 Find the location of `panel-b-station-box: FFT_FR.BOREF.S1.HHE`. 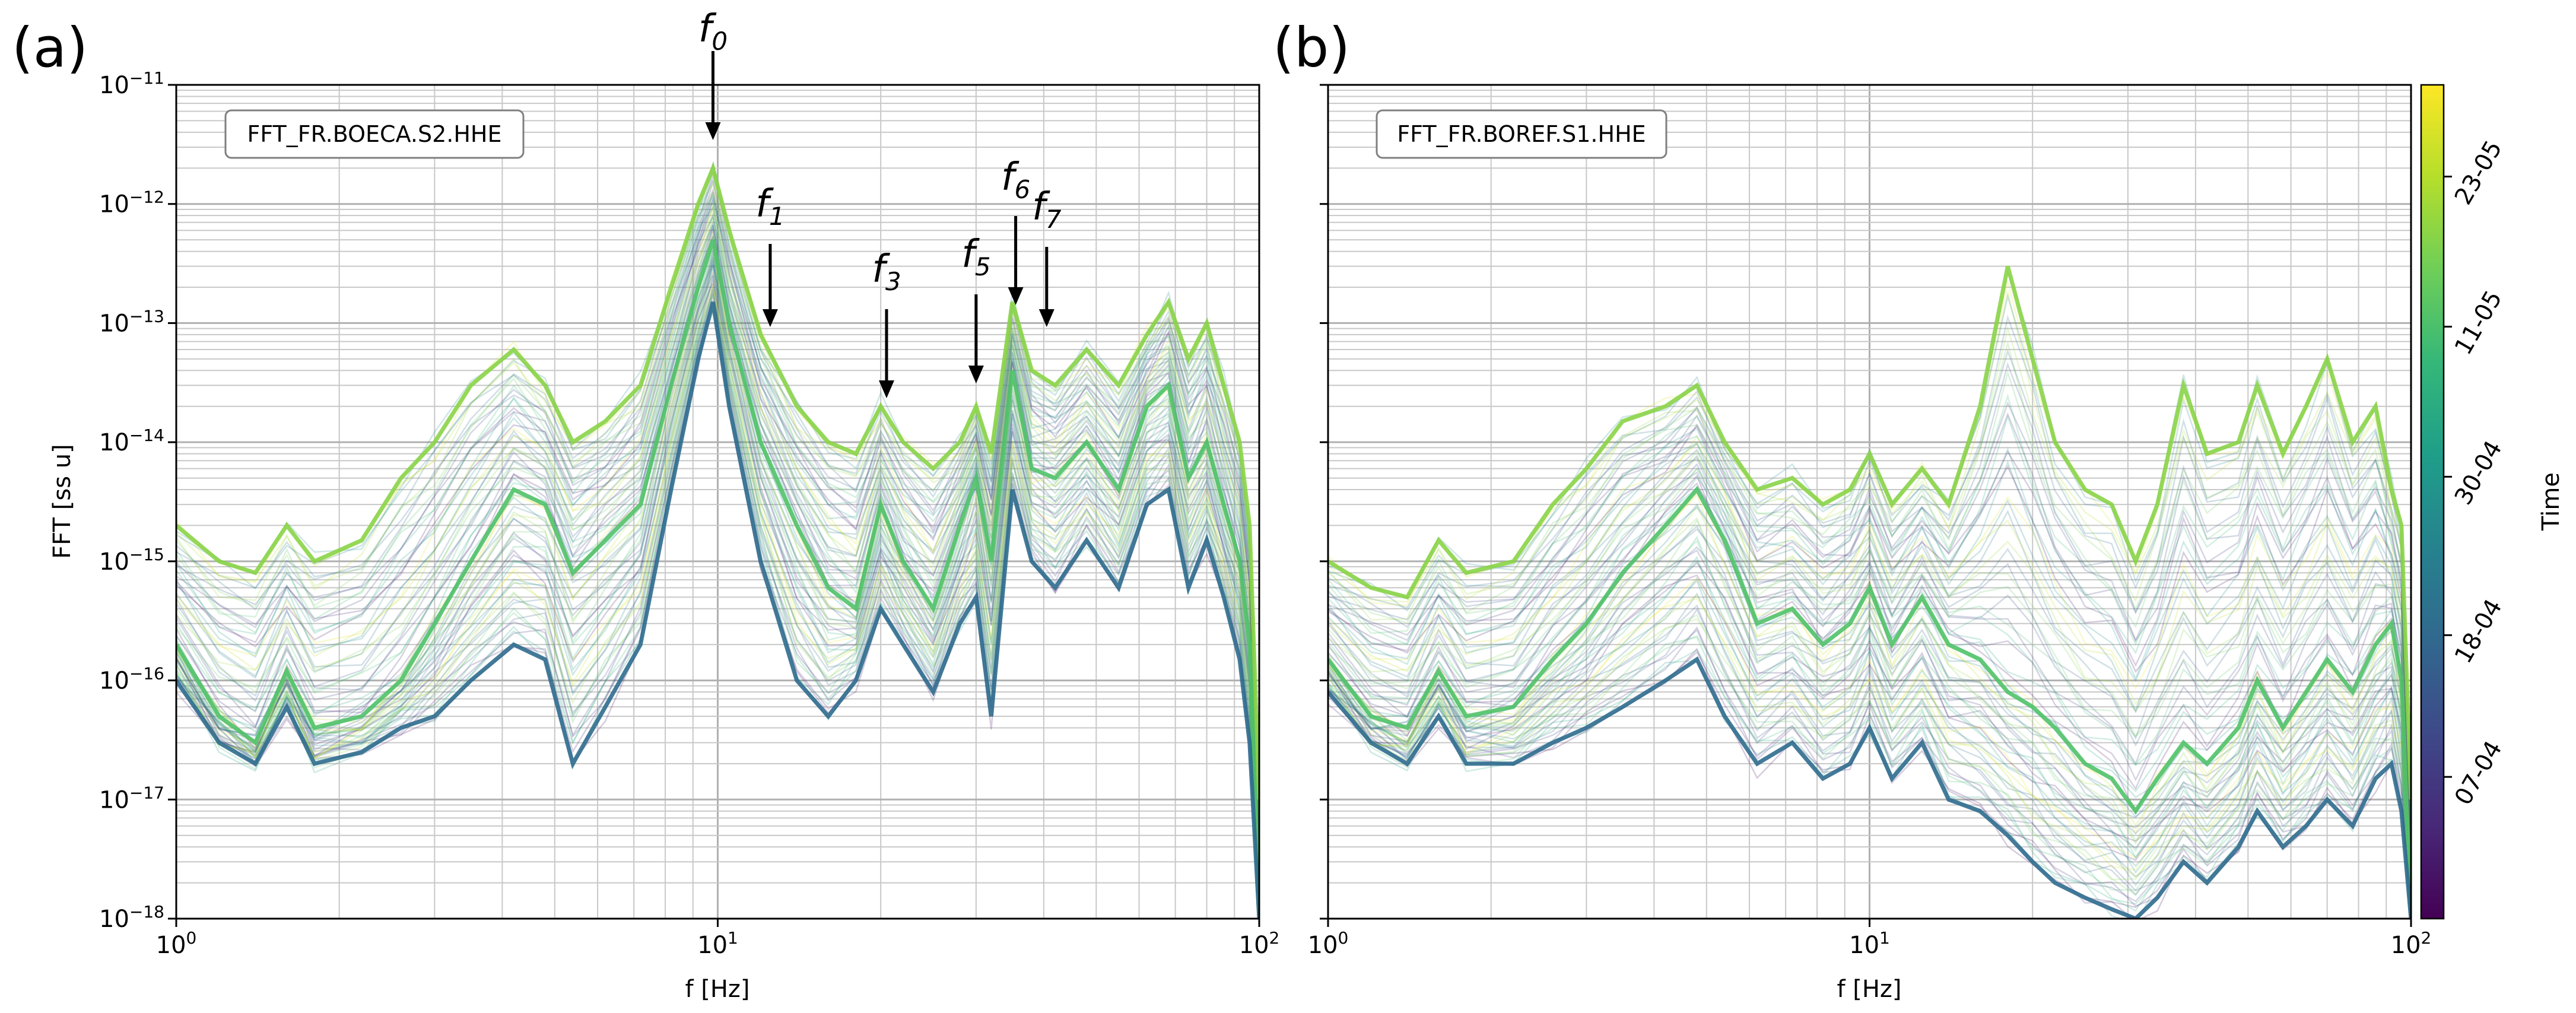

panel-b-station-box: FFT_FR.BOREF.S1.HHE is located at coordinates (1521, 134).